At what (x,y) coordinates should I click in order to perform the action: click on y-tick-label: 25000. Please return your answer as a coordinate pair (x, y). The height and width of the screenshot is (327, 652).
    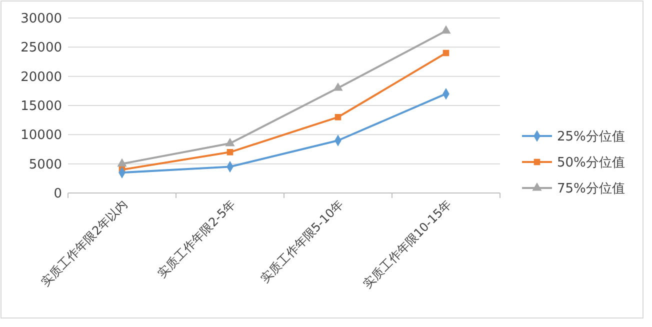
    Looking at the image, I should click on (41, 48).